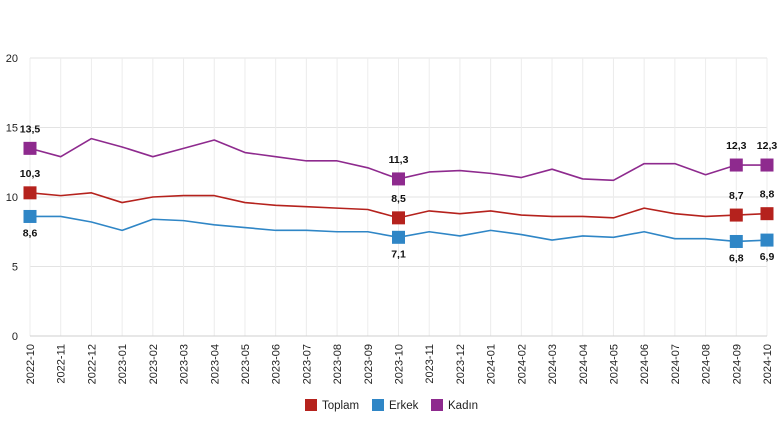 The width and height of the screenshot is (780, 440). What do you see at coordinates (736, 258) in the screenshot?
I see `data-label: 6,8` at bounding box center [736, 258].